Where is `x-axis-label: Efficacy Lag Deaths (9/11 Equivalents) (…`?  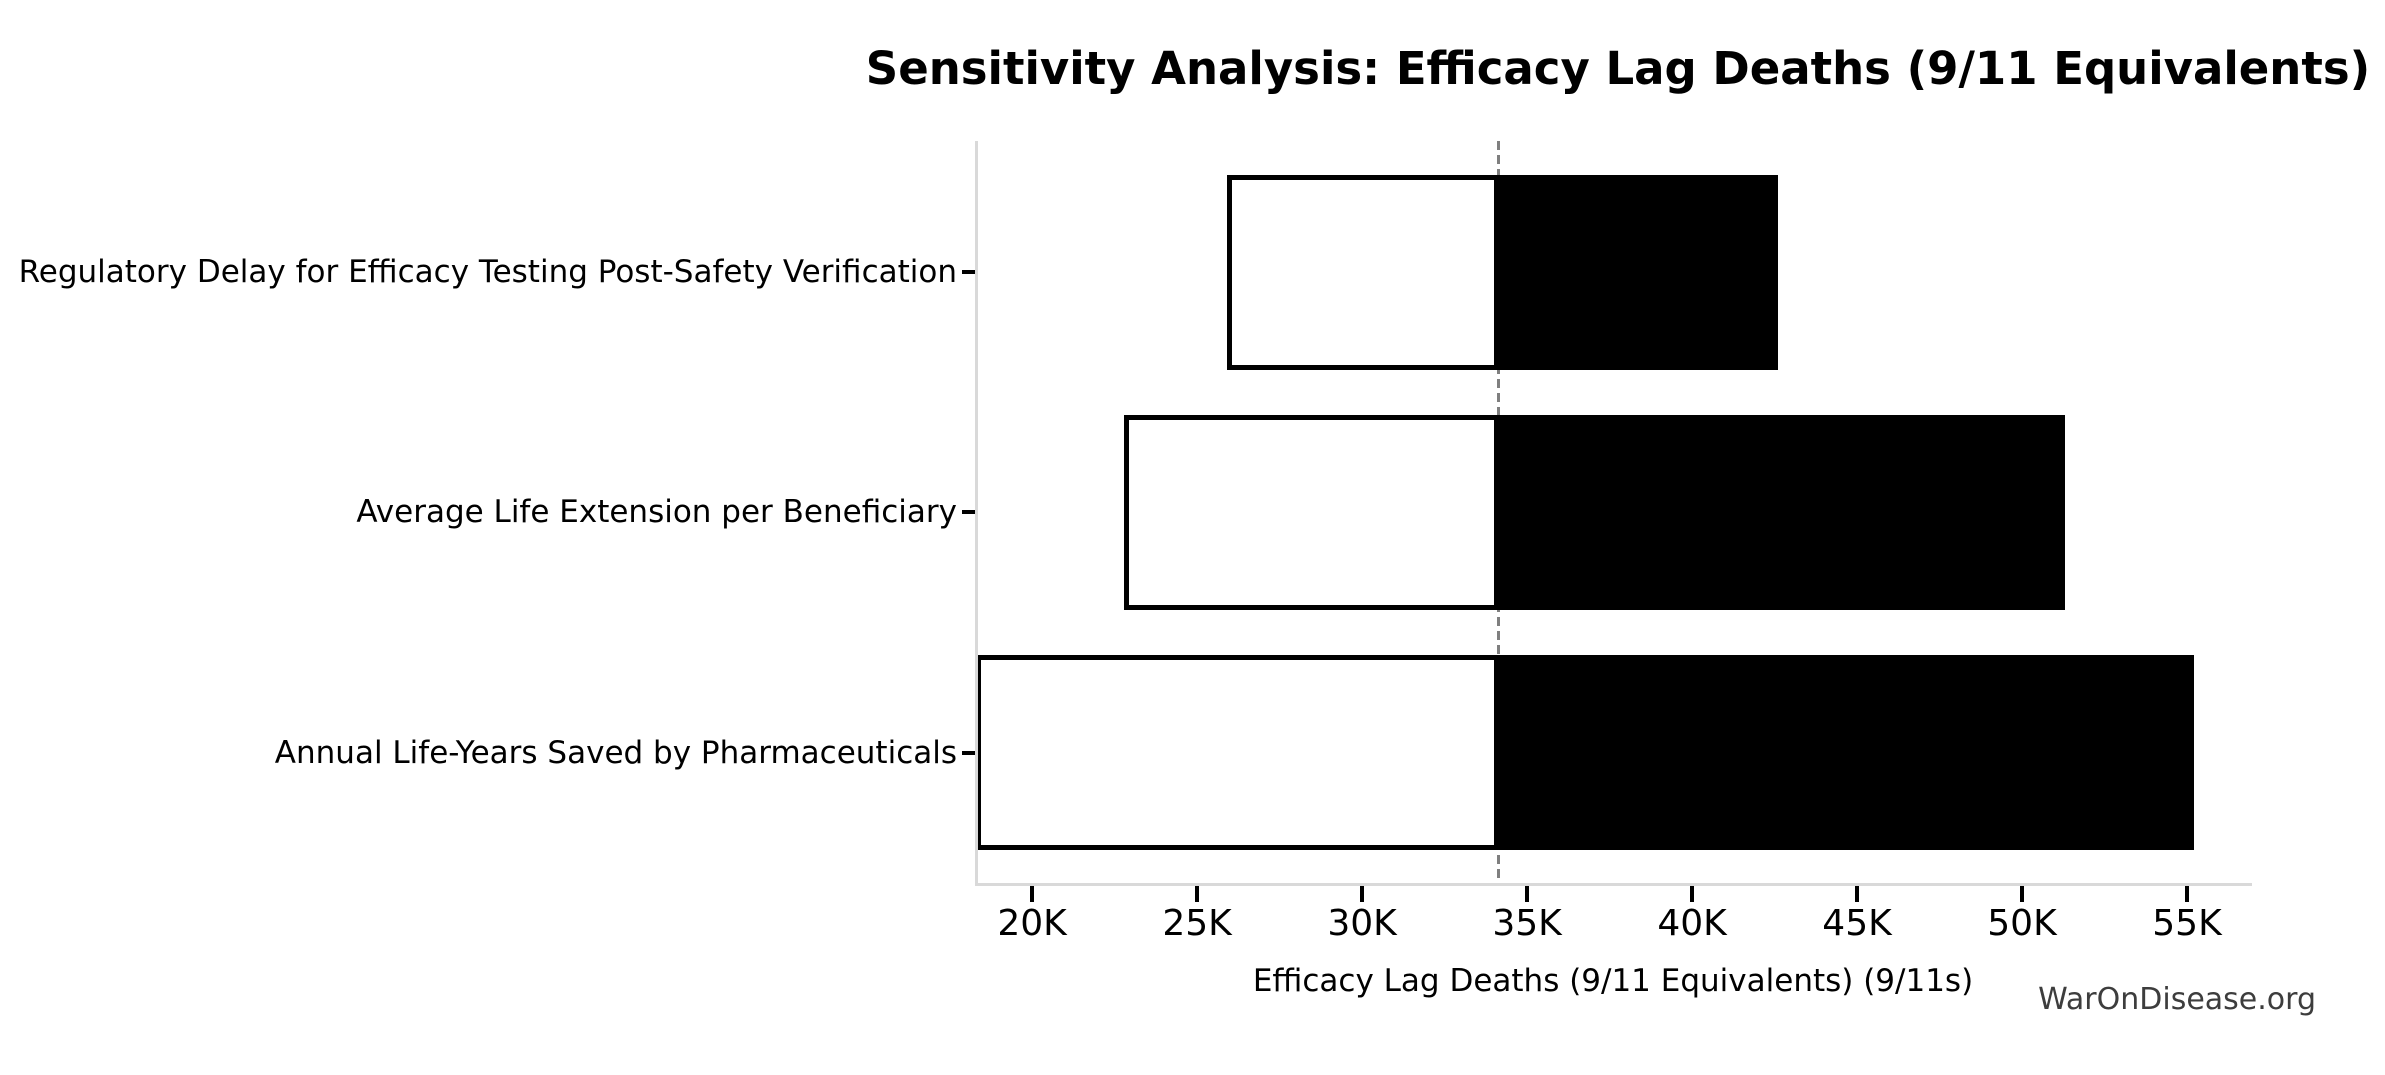
x-axis-label: Efficacy Lag Deaths (9/11 Equivalents) (… is located at coordinates (1613, 981).